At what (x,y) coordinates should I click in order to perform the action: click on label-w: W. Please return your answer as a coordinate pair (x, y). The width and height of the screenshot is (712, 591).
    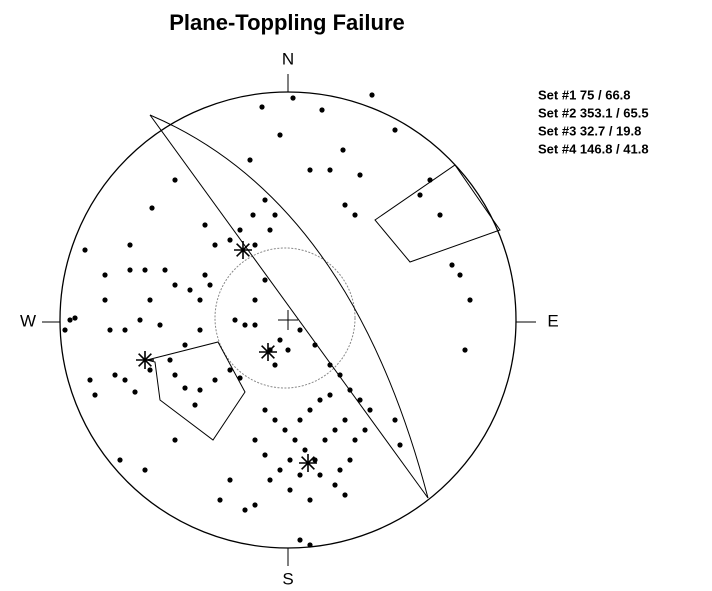
    Looking at the image, I should click on (28, 320).